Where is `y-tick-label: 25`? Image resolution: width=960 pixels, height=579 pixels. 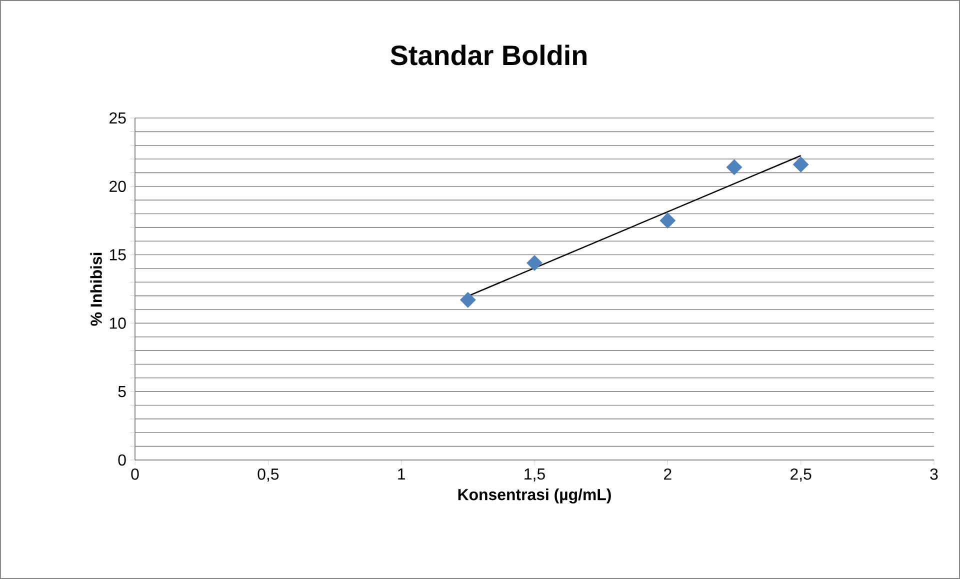 y-tick-label: 25 is located at coordinates (118, 118).